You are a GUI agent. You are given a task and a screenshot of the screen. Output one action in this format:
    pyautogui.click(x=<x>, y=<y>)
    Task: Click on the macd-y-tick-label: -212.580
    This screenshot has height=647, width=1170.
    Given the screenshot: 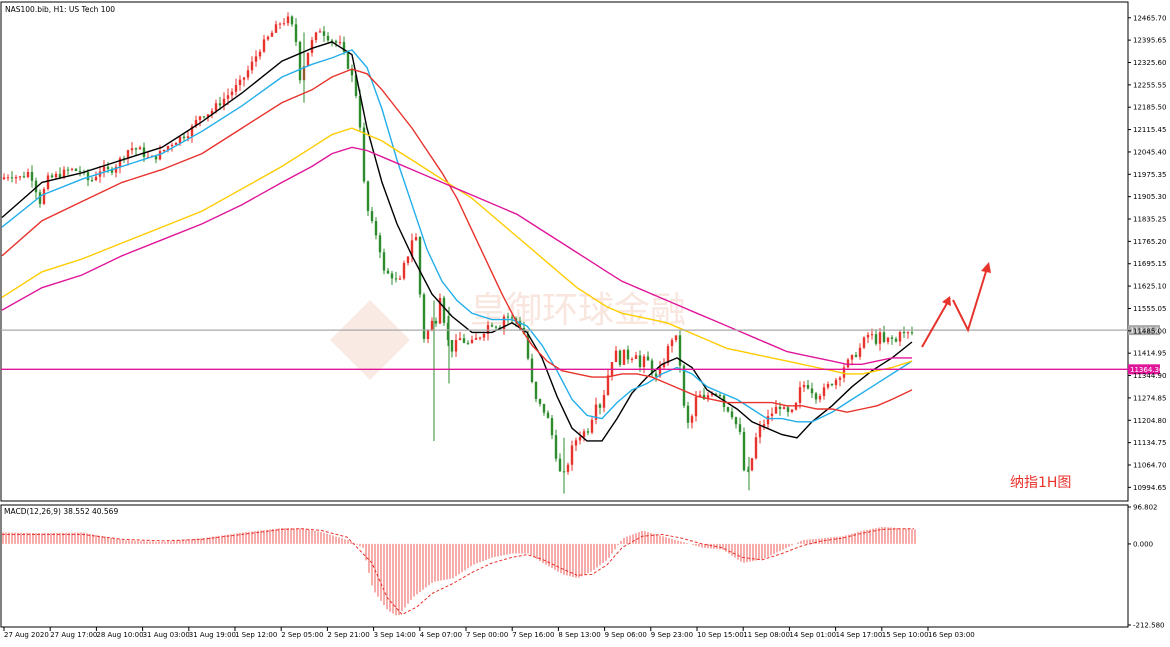 What is the action you would take?
    pyautogui.click(x=1148, y=626)
    